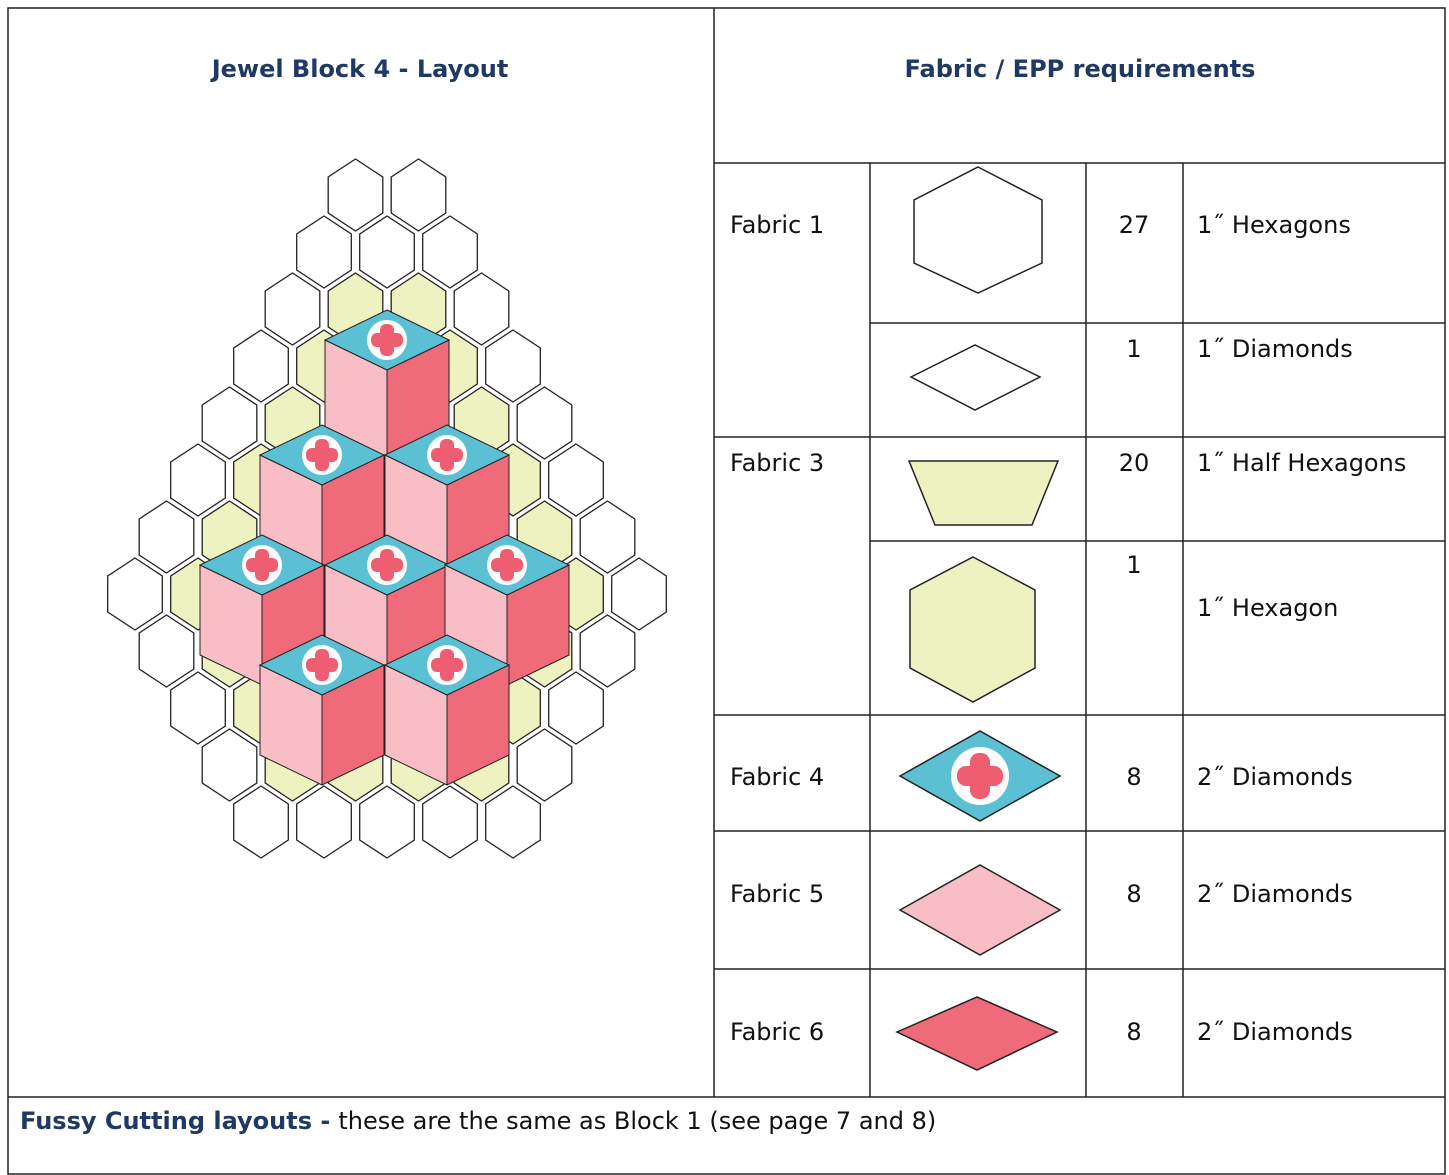 The width and height of the screenshot is (1449, 1175). What do you see at coordinates (777, 894) in the screenshot?
I see `fabric-name: Fabric 5` at bounding box center [777, 894].